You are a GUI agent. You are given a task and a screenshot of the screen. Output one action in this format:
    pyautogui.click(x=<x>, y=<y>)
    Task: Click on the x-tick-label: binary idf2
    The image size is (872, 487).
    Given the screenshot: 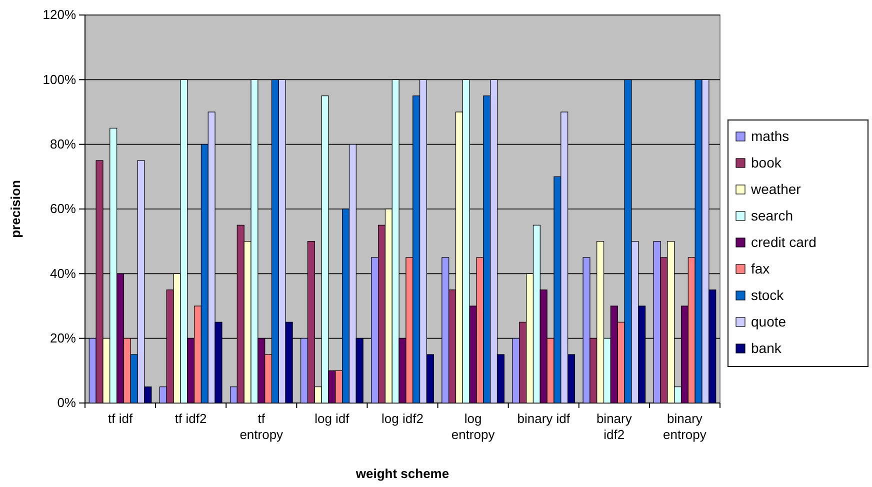 What is the action you would take?
    pyautogui.click(x=614, y=426)
    